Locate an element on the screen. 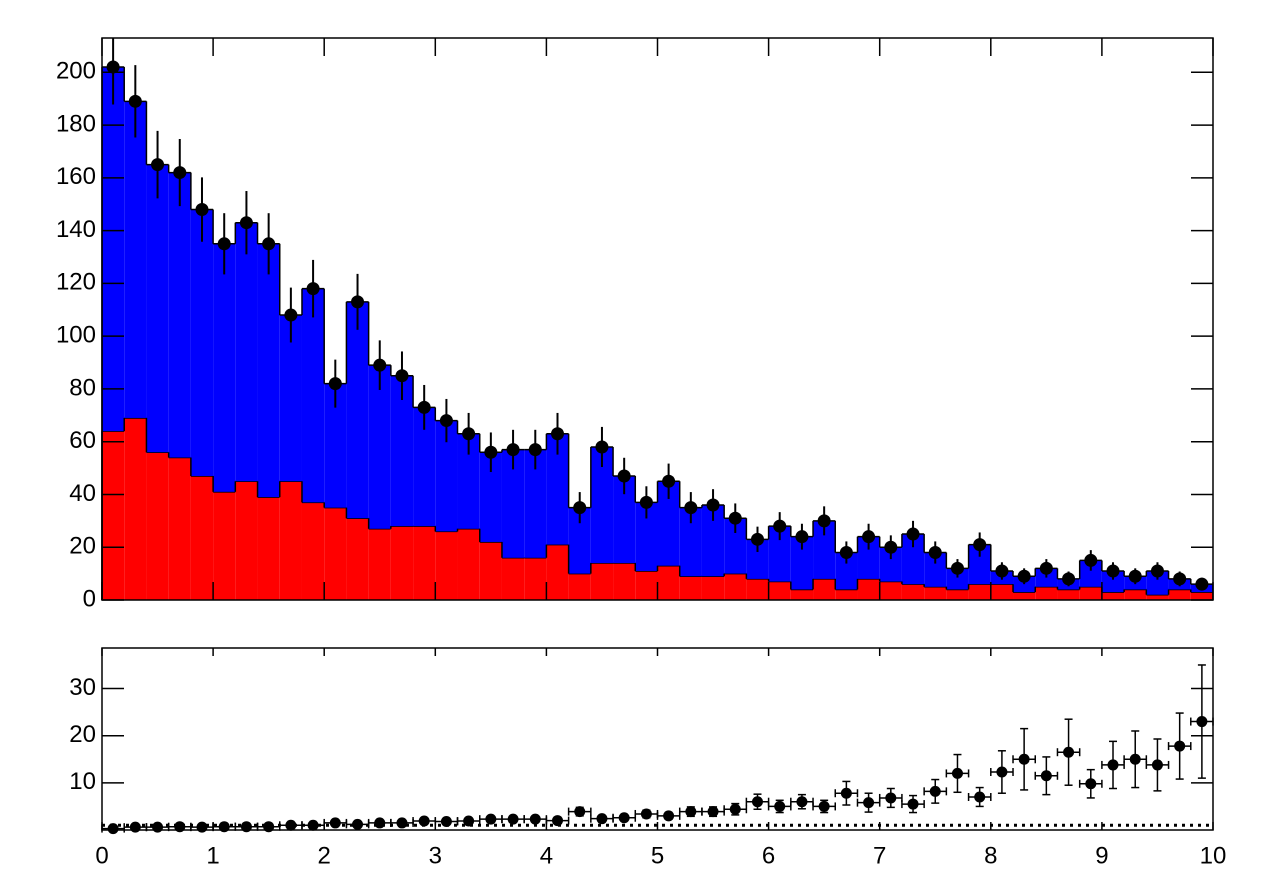 The height and width of the screenshot is (876, 1262). y-tick-label: 40 is located at coordinates (82, 493).